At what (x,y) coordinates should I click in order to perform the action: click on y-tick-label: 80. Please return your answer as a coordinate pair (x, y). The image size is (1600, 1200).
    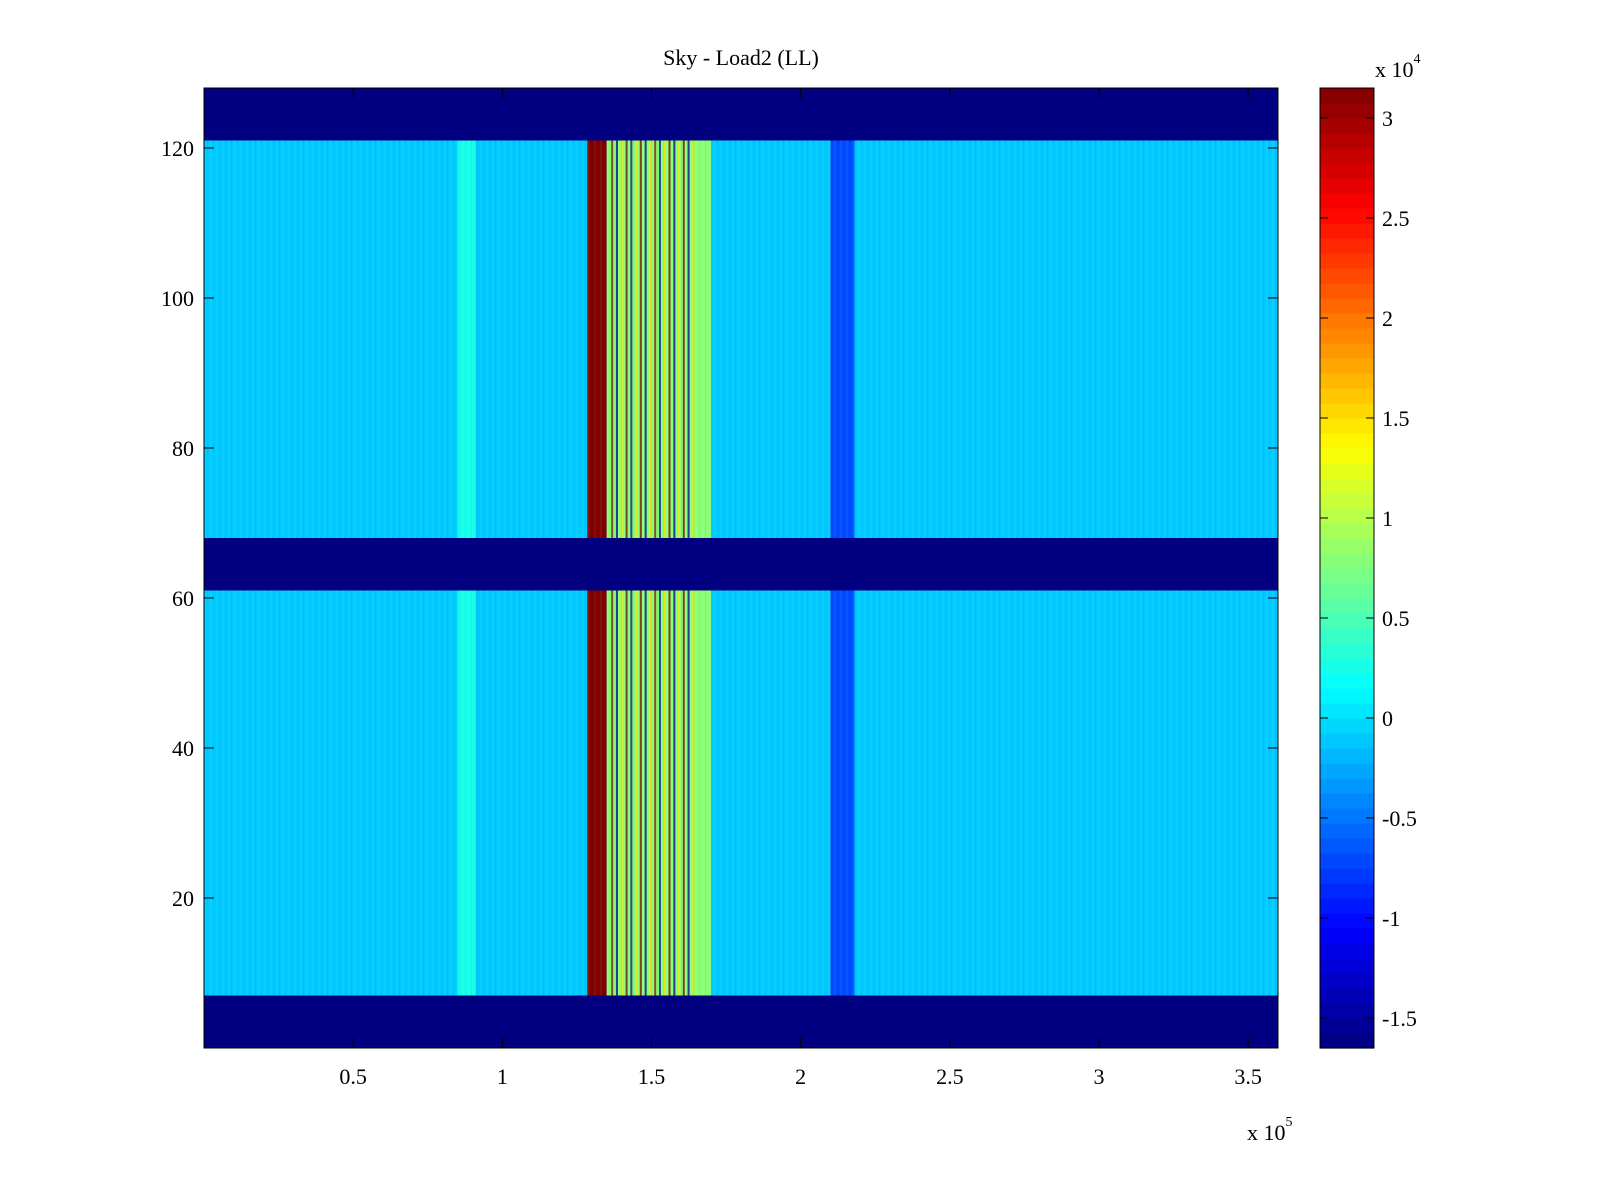
    Looking at the image, I should click on (183, 448).